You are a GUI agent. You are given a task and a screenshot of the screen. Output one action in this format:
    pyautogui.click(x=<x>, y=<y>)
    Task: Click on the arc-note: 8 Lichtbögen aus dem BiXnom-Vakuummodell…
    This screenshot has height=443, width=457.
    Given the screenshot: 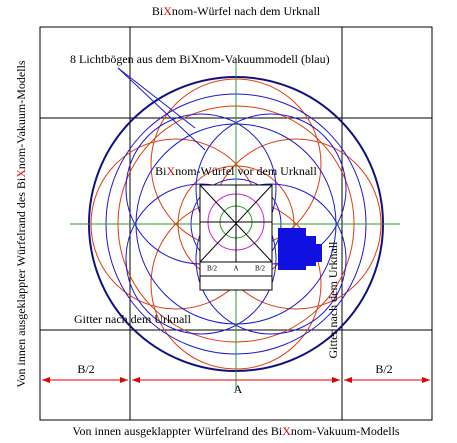 What is the action you would take?
    pyautogui.click(x=200, y=59)
    